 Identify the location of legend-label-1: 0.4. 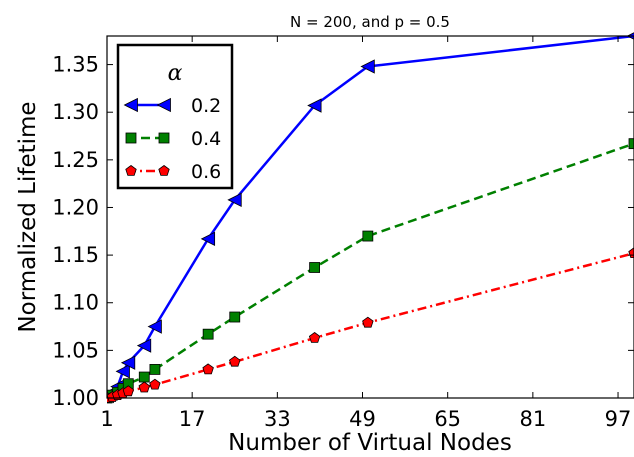
(206, 139).